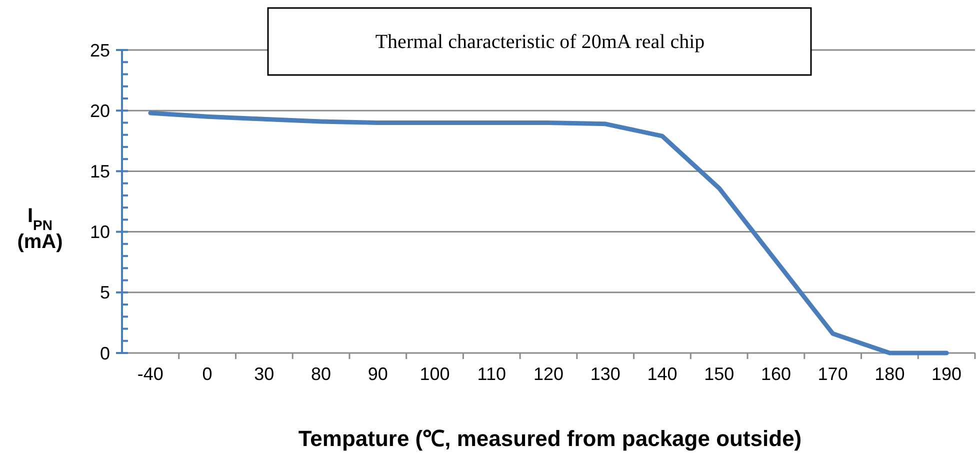  Describe the element at coordinates (889, 374) in the screenshot. I see `x-tick-label: 180` at that location.